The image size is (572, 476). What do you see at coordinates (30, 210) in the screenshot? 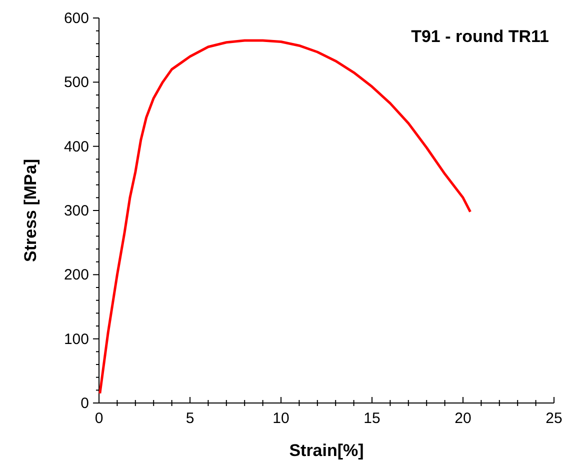
I see `y-axis-title: Stress [MPa]` at bounding box center [30, 210].